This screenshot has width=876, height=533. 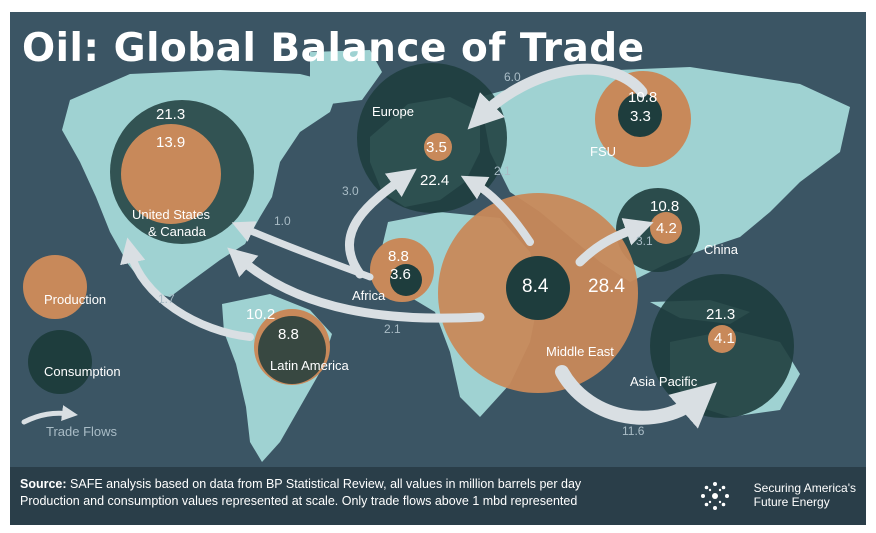 I want to click on middle-east-production-value: 28.4, so click(x=606, y=286).